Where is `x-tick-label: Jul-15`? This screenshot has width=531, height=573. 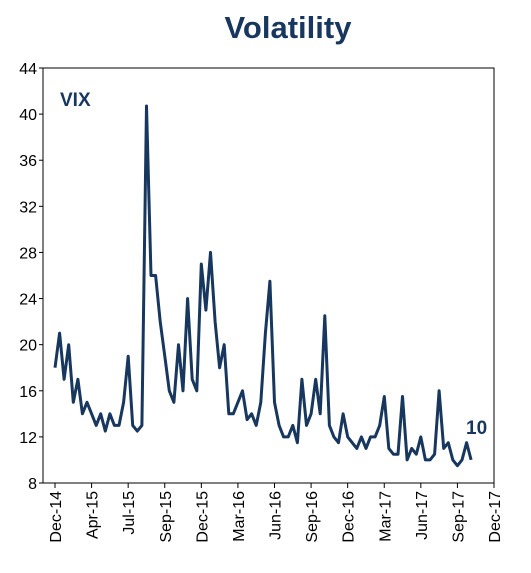
x-tick-label: Jul-15 is located at coordinates (129, 513).